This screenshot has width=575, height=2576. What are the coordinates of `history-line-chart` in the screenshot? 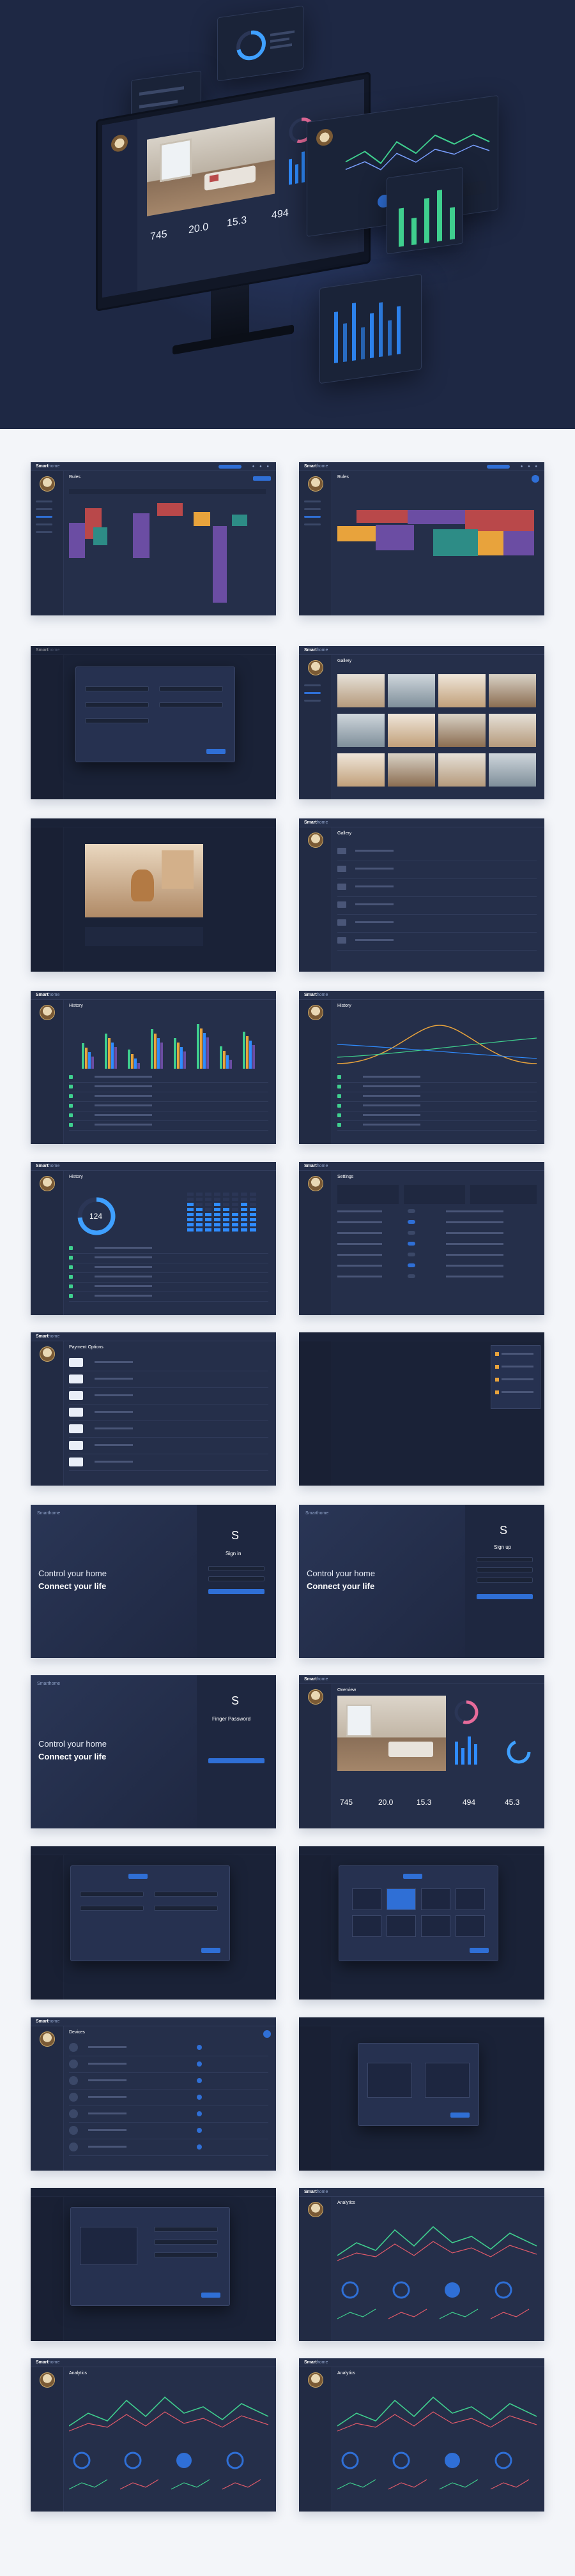 It's located at (437, 1044).